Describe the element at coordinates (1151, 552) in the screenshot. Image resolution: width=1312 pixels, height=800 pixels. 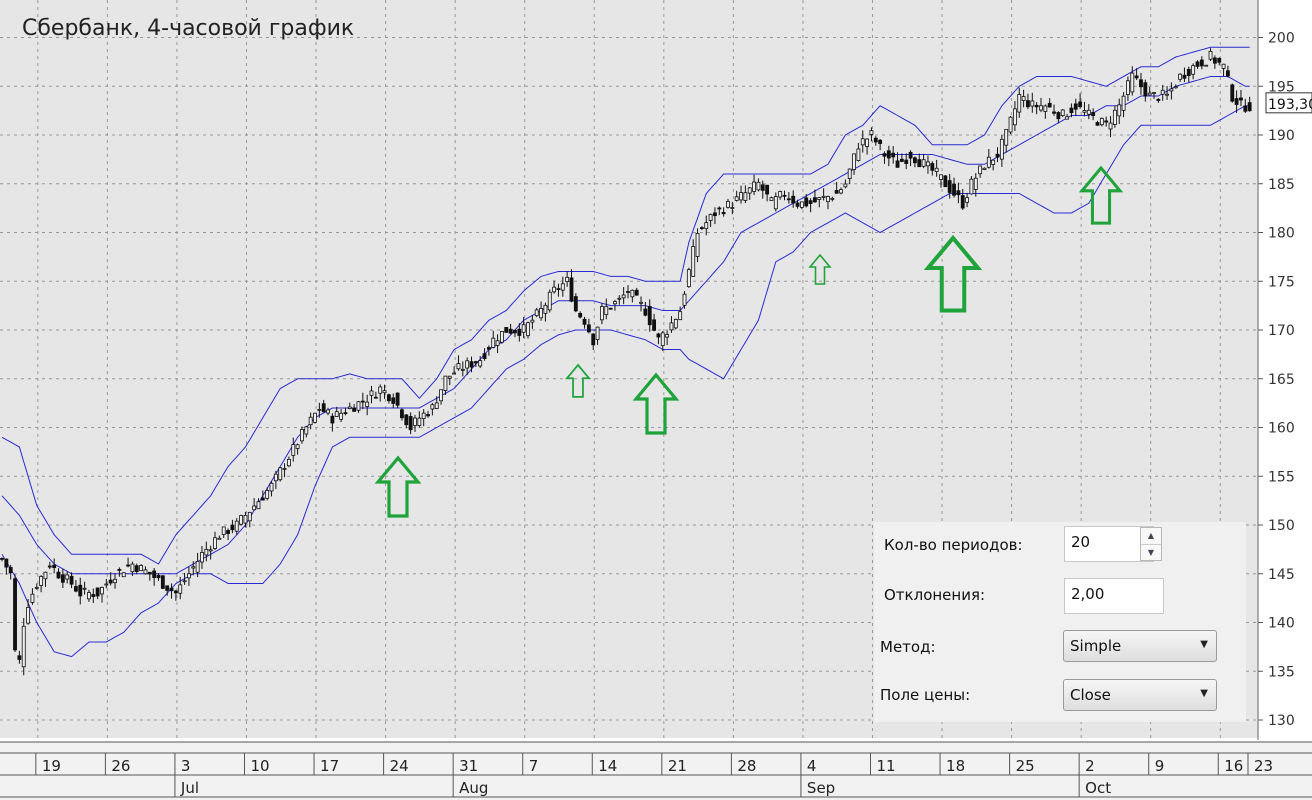
I see `step-down-icon: ▼` at that location.